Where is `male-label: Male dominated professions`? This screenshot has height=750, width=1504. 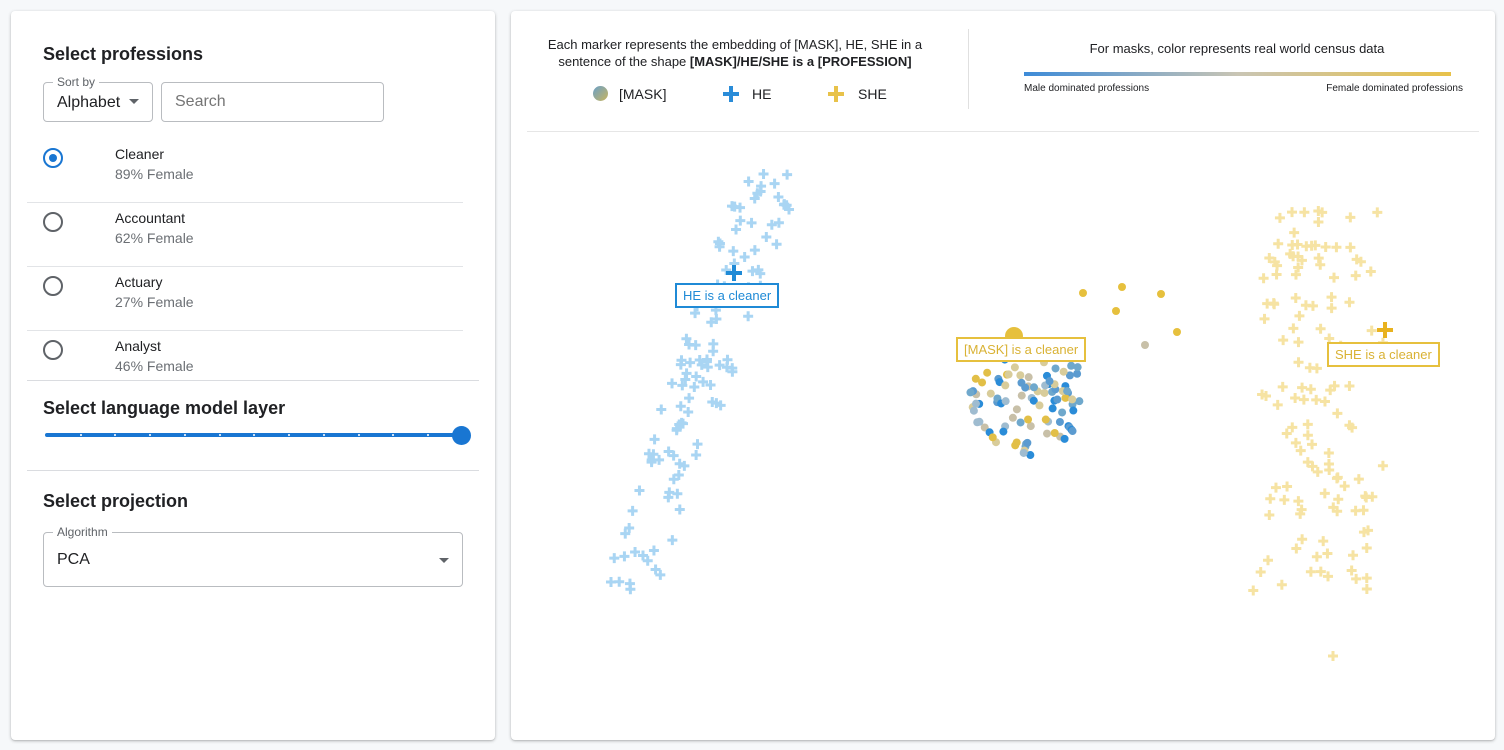
male-label: Male dominated professions is located at coordinates (1087, 88).